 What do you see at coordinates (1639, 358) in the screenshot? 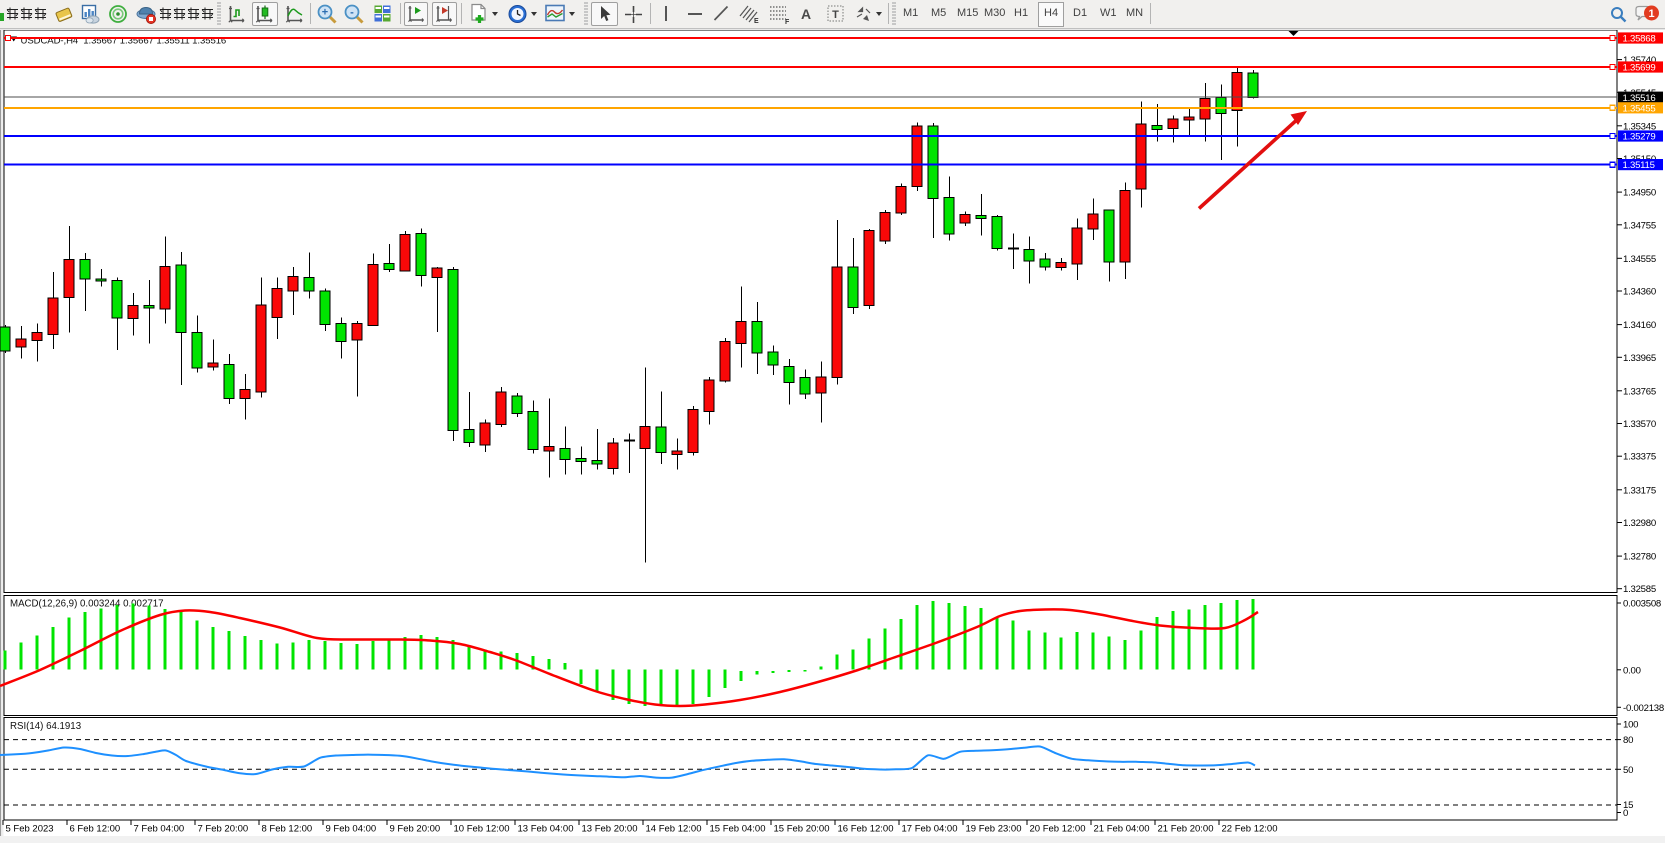
I see `svg-text: 1.33965` at bounding box center [1639, 358].